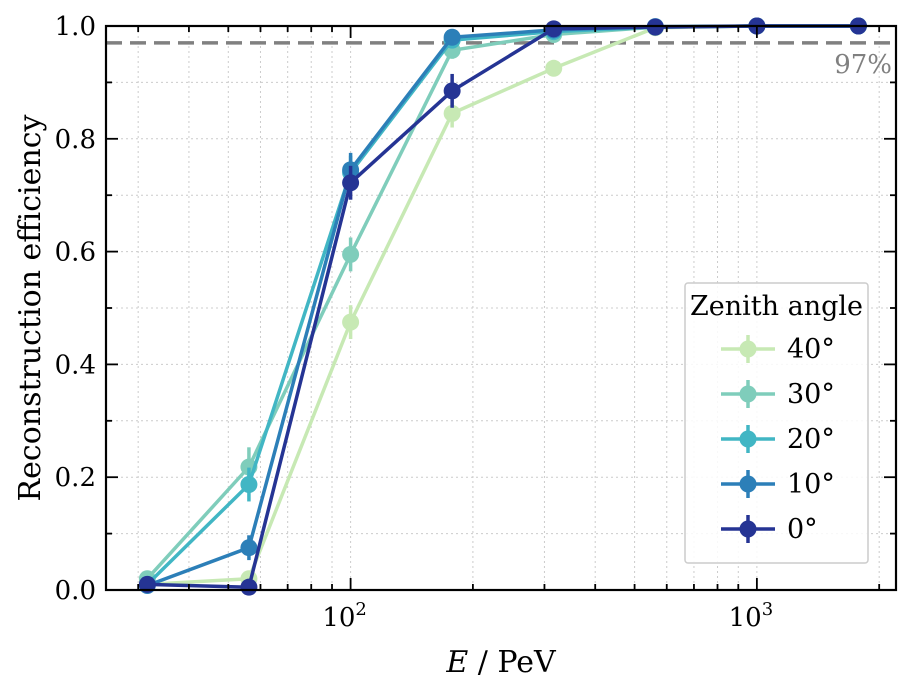 The image size is (914, 694). I want to click on x-tick-label: 10³, so click(751, 616).